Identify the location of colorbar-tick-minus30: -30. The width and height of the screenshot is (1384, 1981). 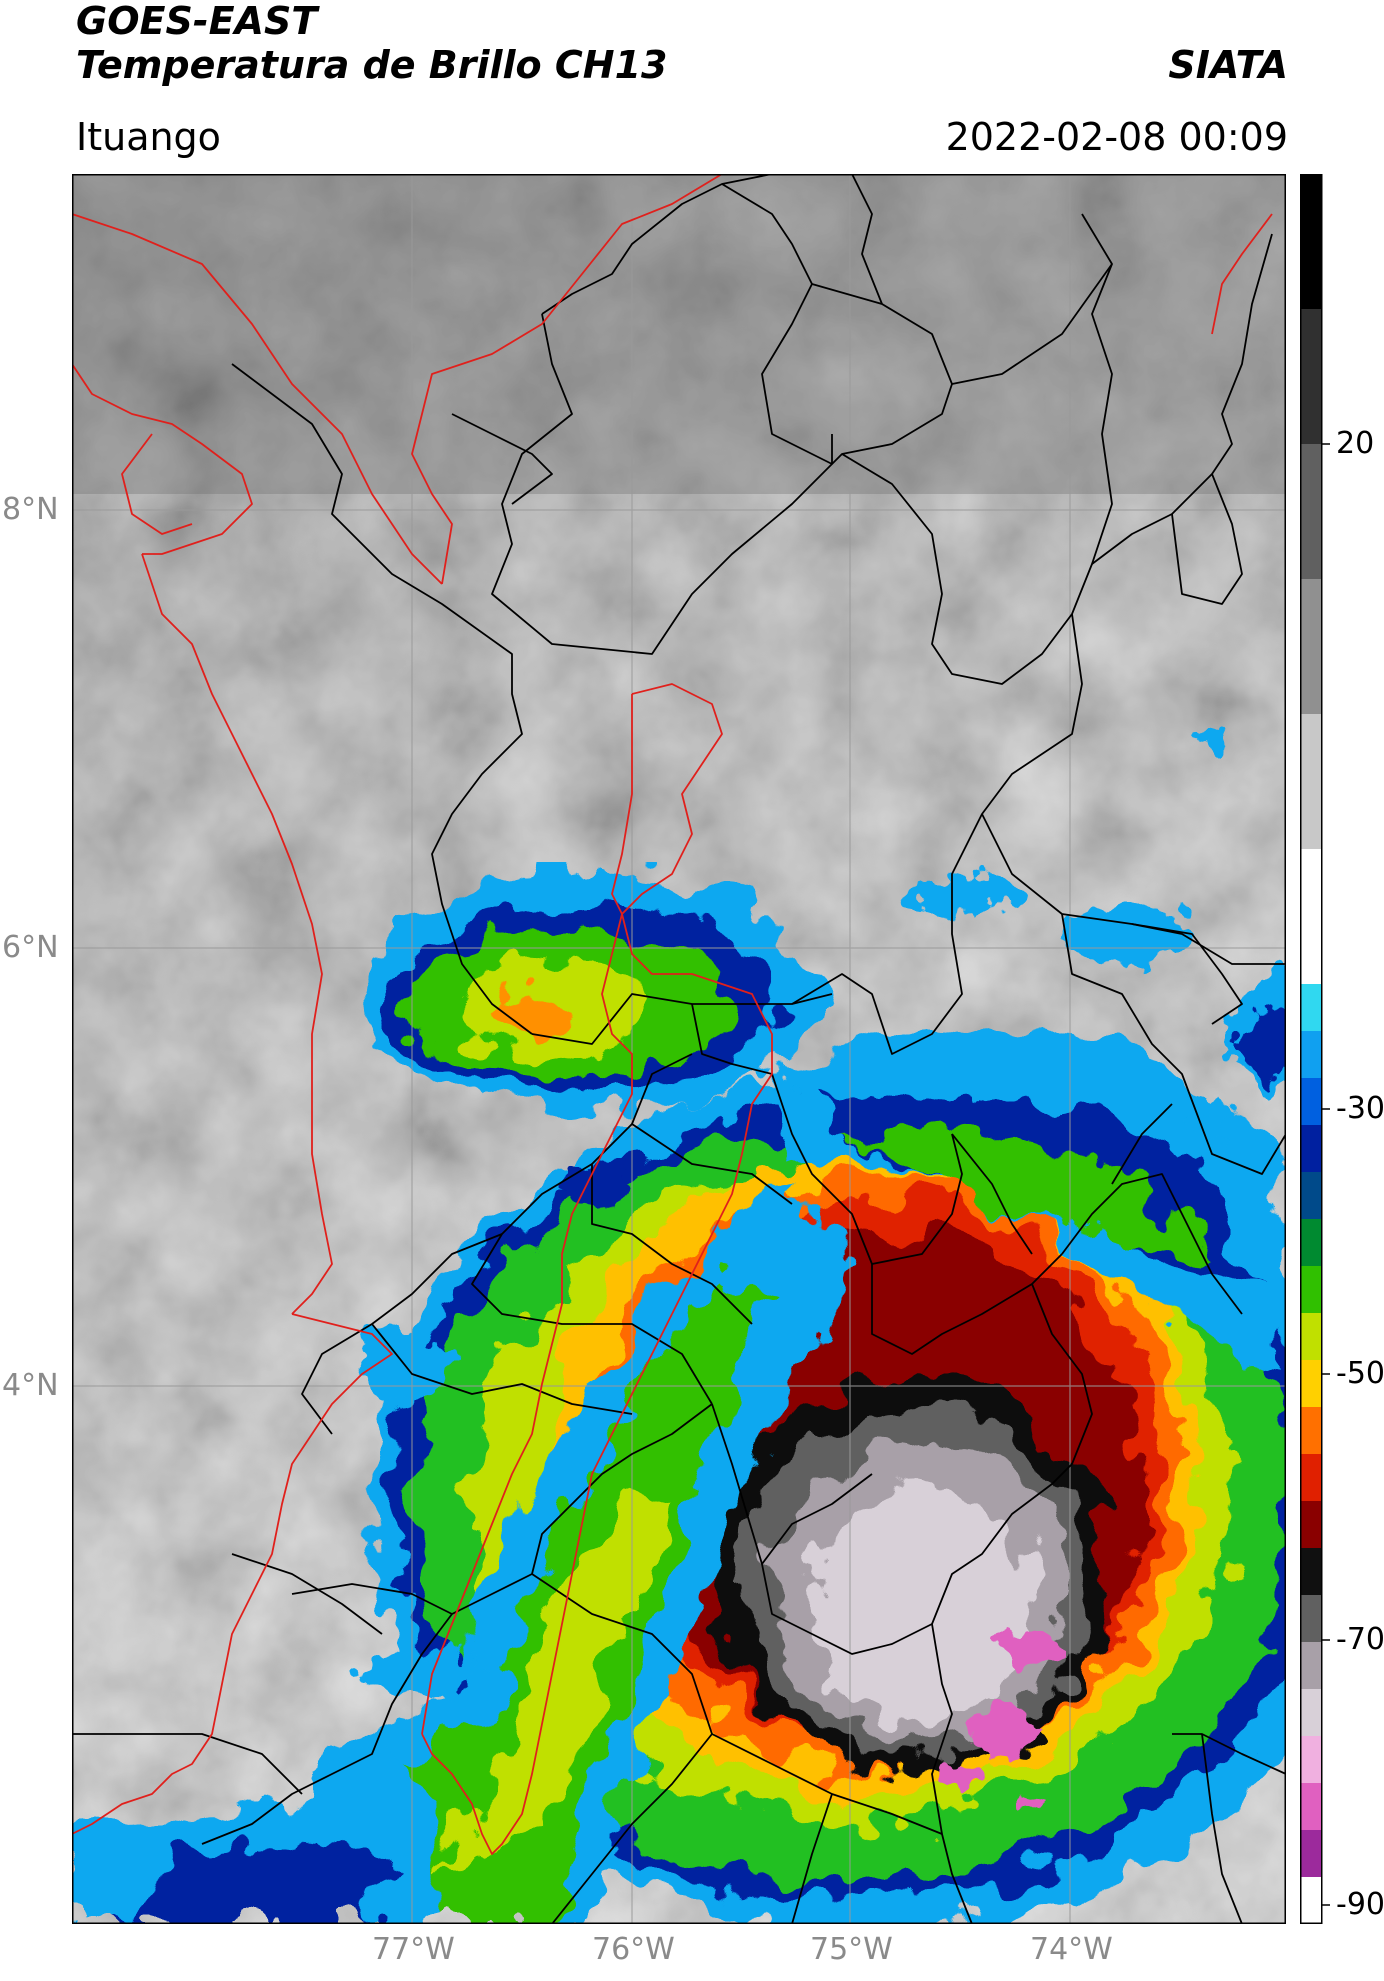
(1360, 1108).